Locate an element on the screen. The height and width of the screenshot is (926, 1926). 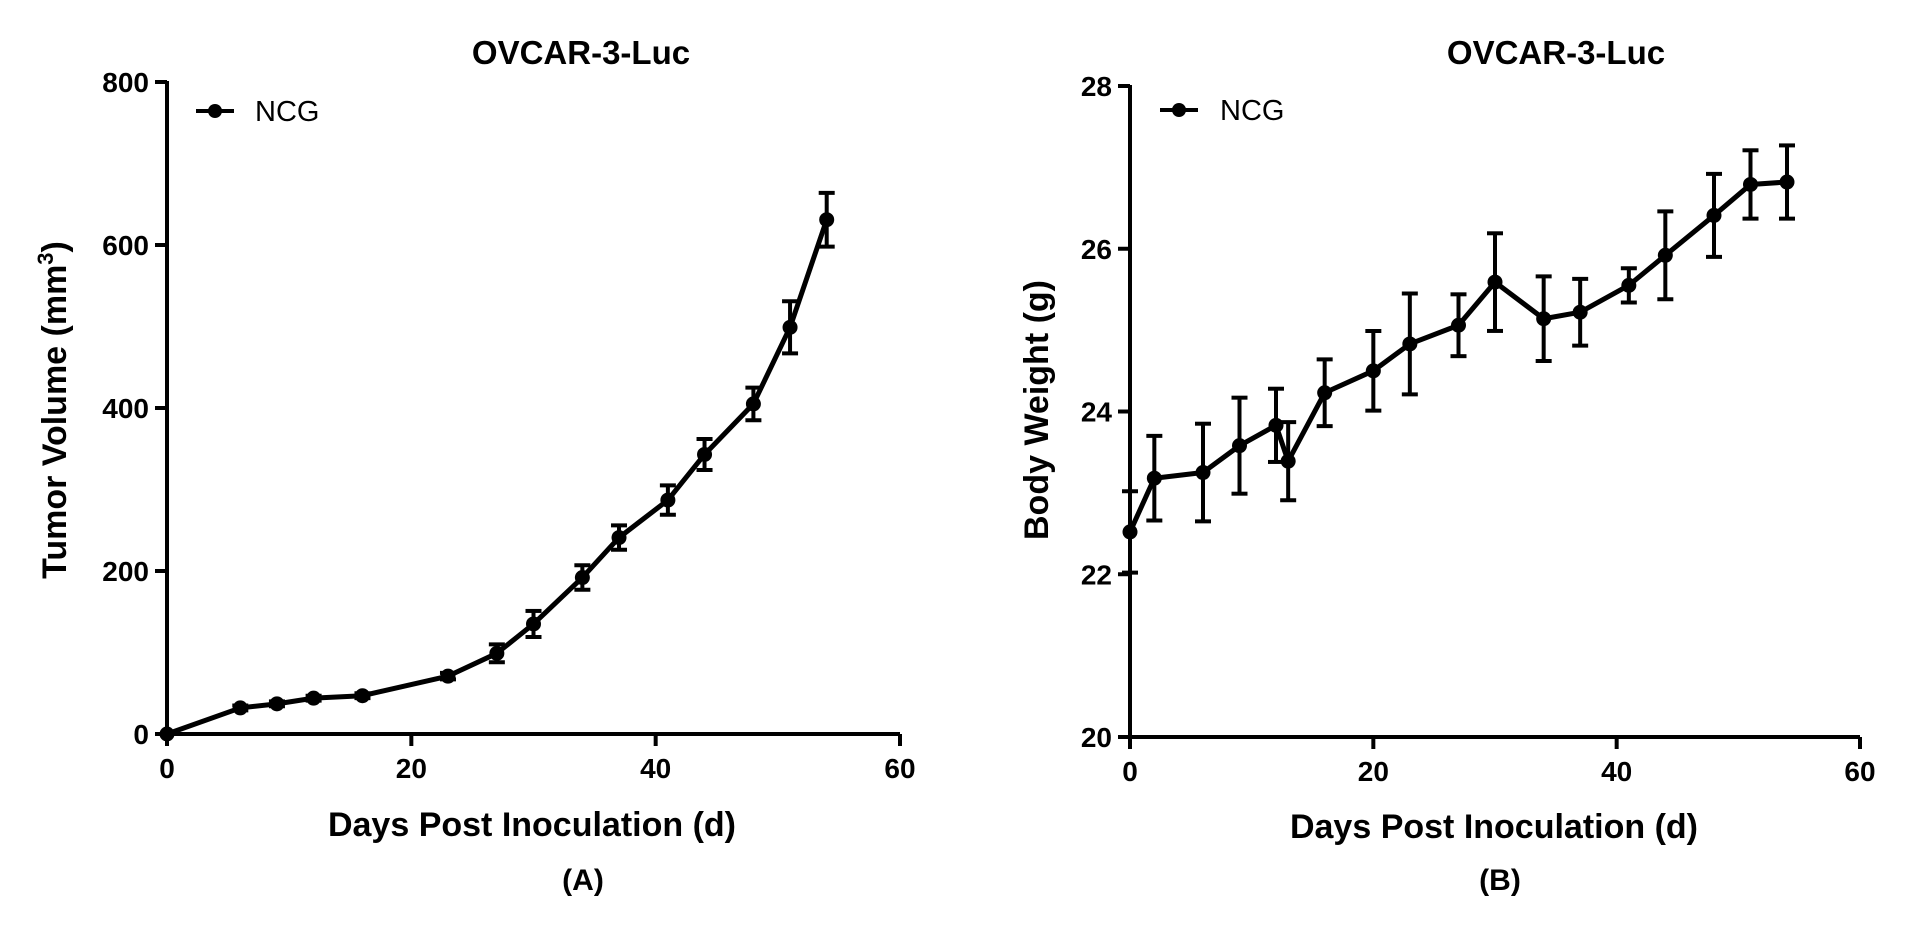
y-tick-label-a: 200 is located at coordinates (125, 571).